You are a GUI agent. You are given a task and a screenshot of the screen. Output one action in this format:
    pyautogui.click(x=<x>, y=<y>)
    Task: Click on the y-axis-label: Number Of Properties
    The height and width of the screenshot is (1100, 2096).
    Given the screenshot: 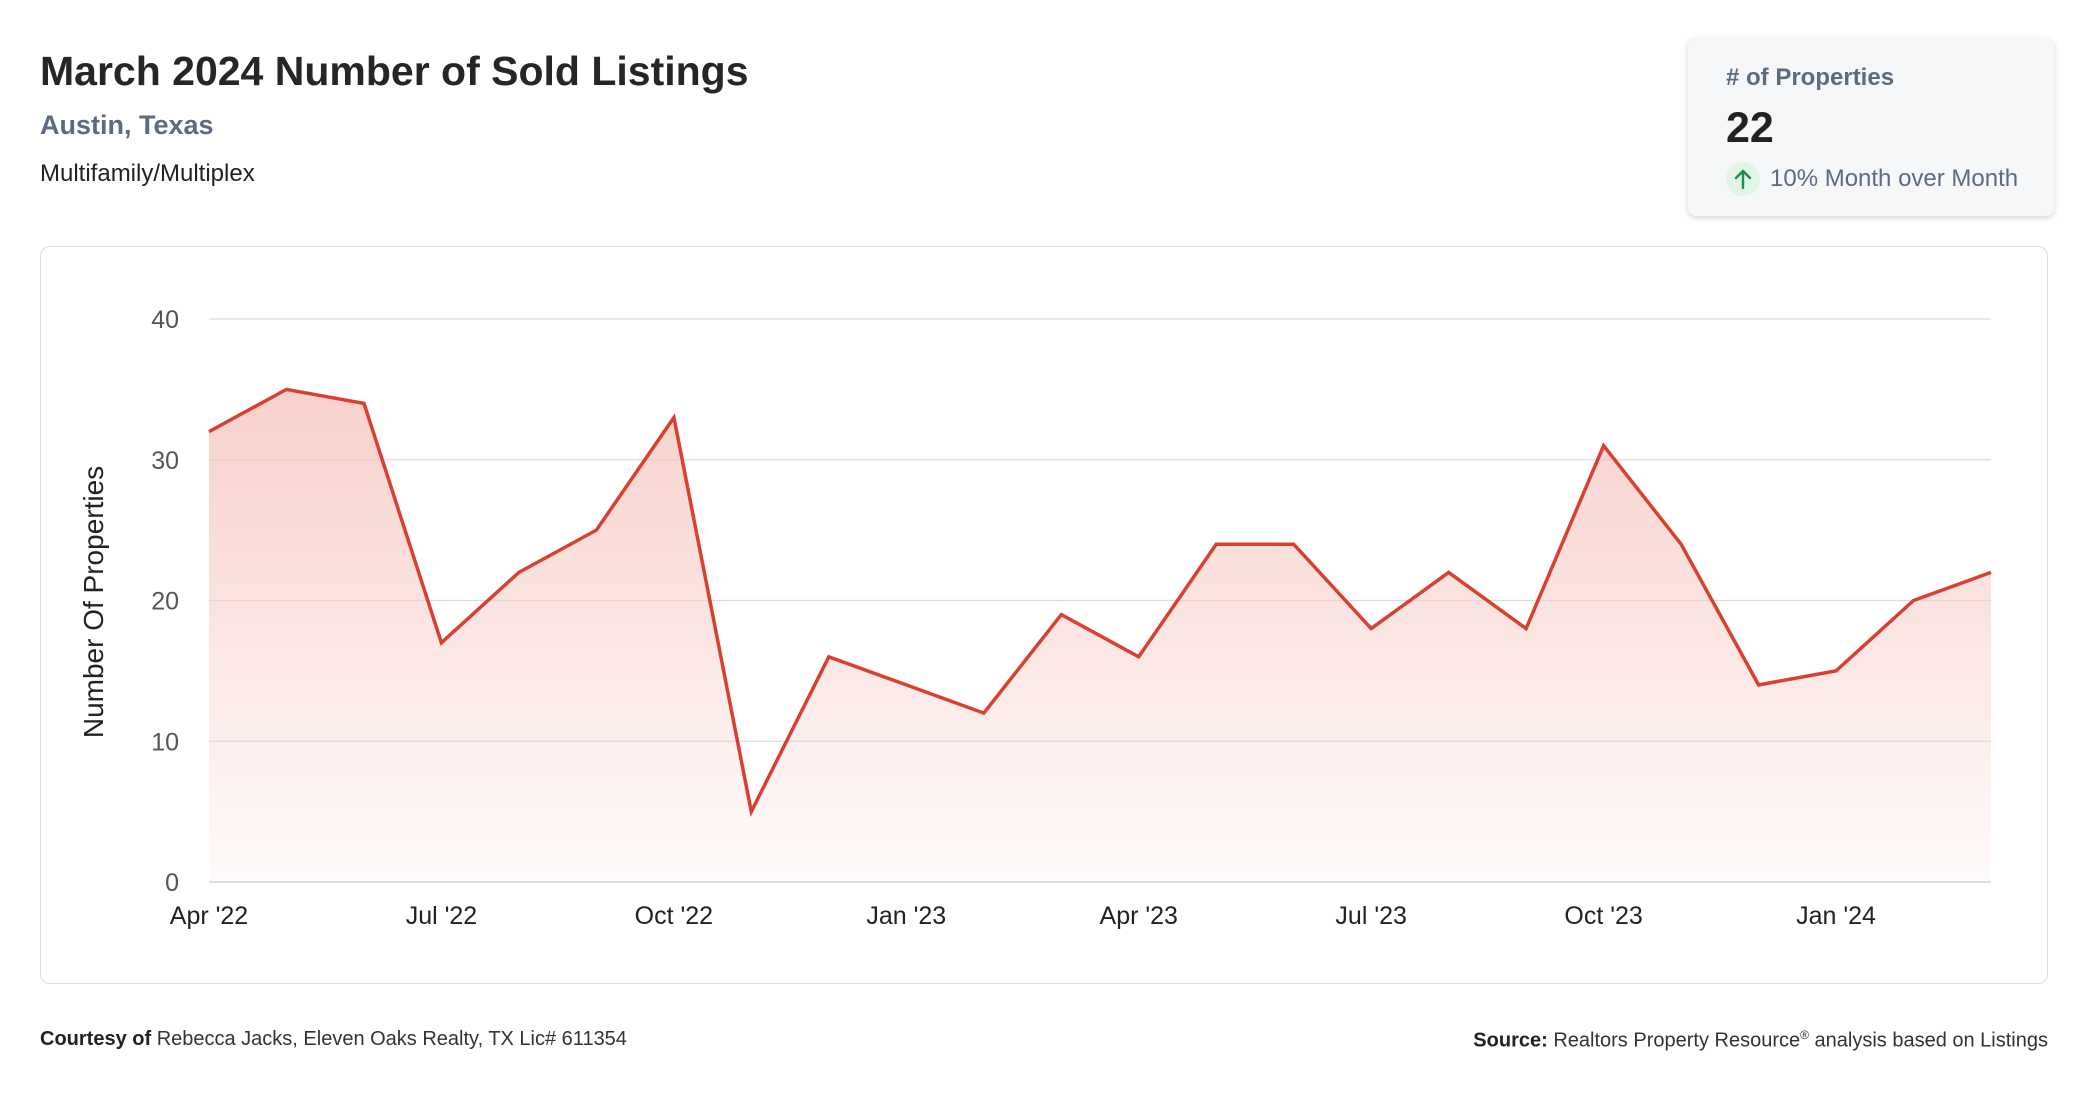 What is the action you would take?
    pyautogui.click(x=93, y=602)
    